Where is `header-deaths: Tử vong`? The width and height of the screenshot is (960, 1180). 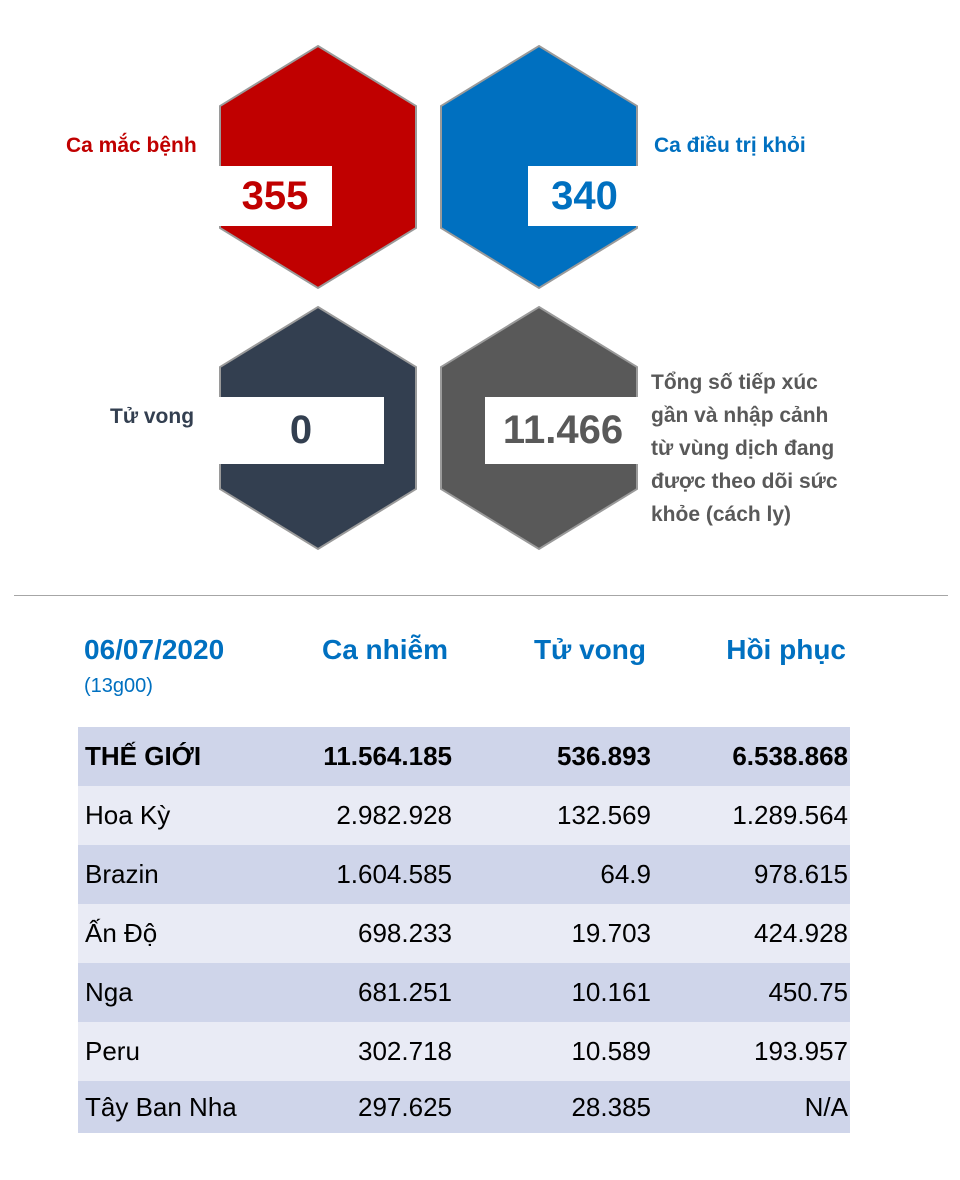 header-deaths: Tử vong is located at coordinates (589, 649).